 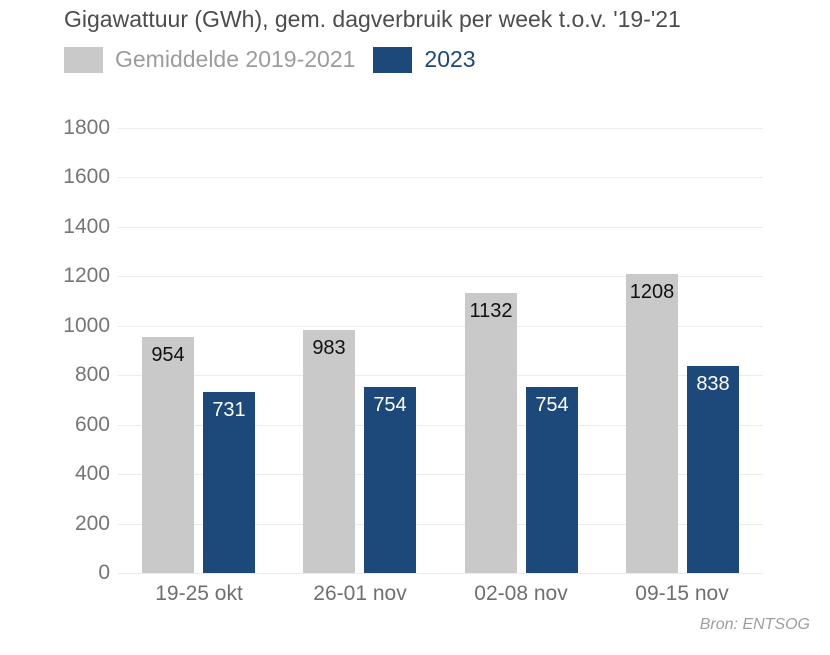 I want to click on y-axis-tick-1000: 1000, so click(x=86, y=325).